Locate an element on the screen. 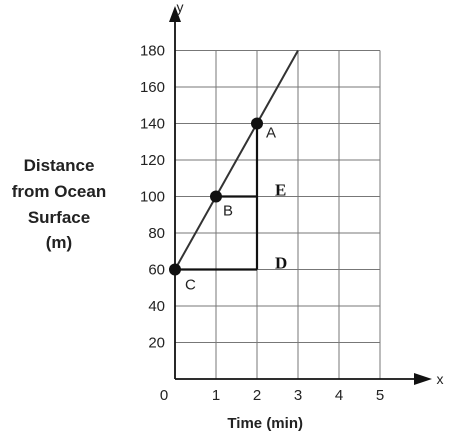 The image size is (452, 432). y-tick-label: 120 is located at coordinates (152, 160).